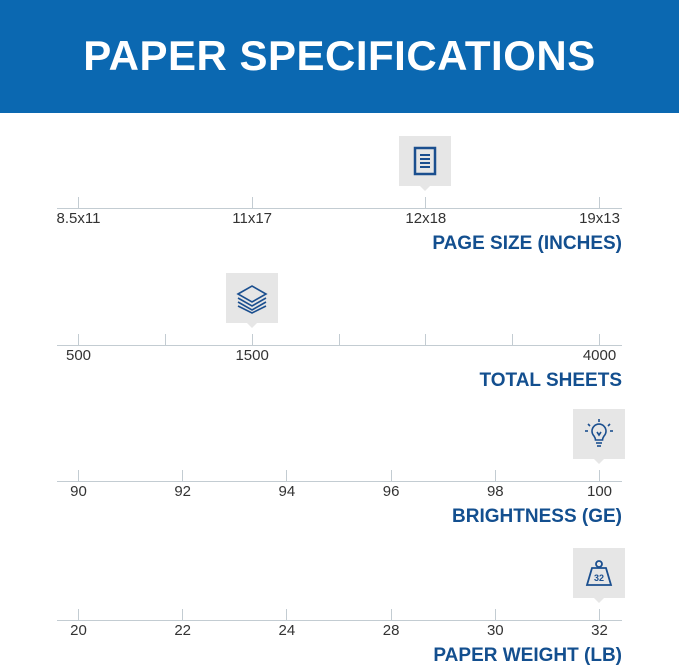 The height and width of the screenshot is (667, 679). I want to click on spec-title: TOTAL SHEETS, so click(550, 380).